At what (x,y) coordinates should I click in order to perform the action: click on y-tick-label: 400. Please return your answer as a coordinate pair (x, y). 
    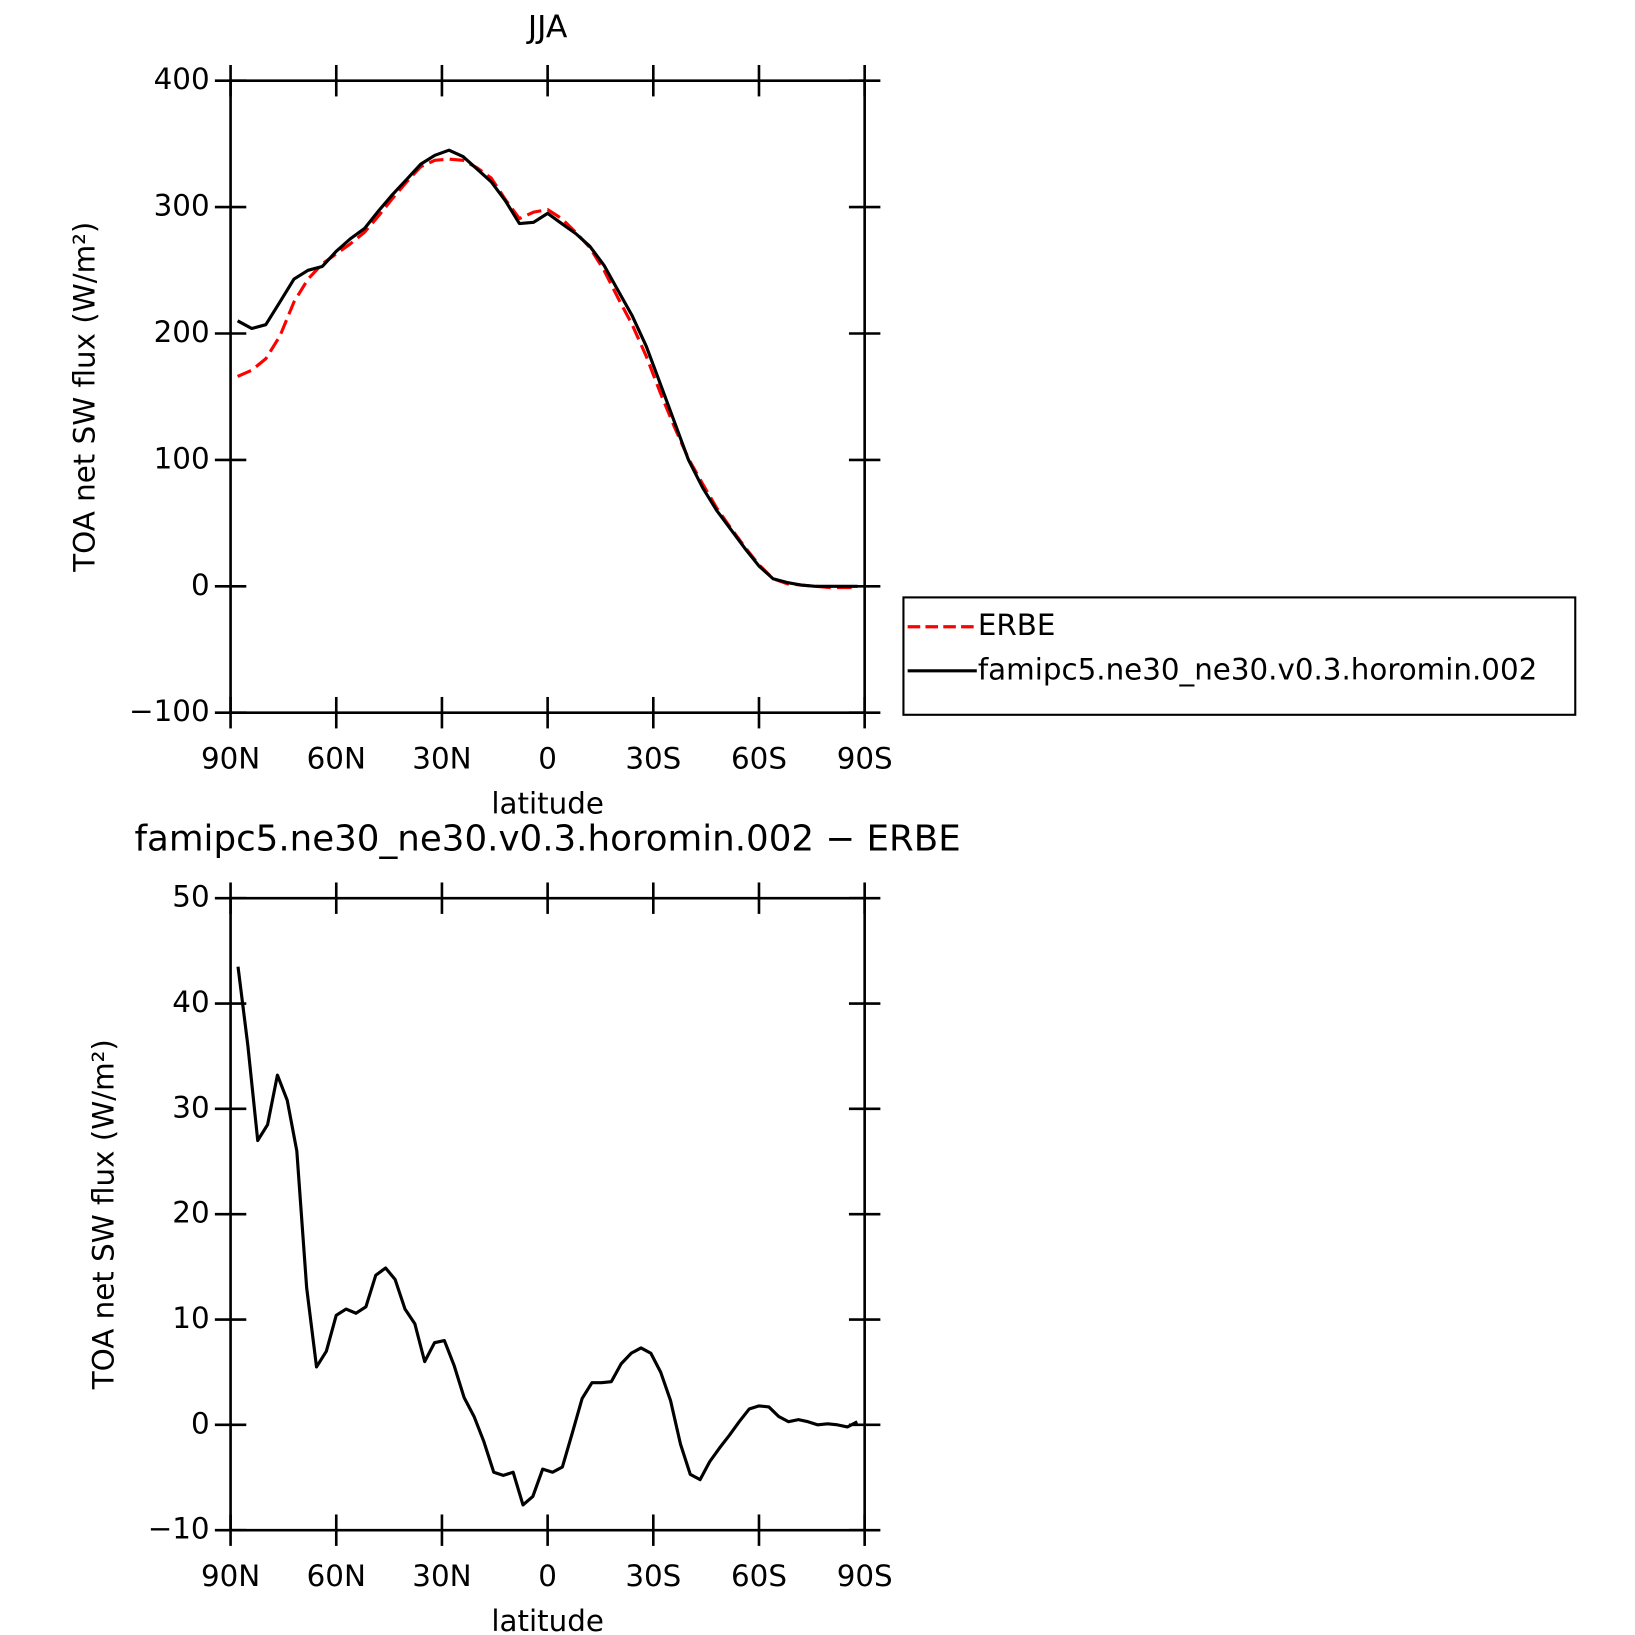
    Looking at the image, I should click on (182, 79).